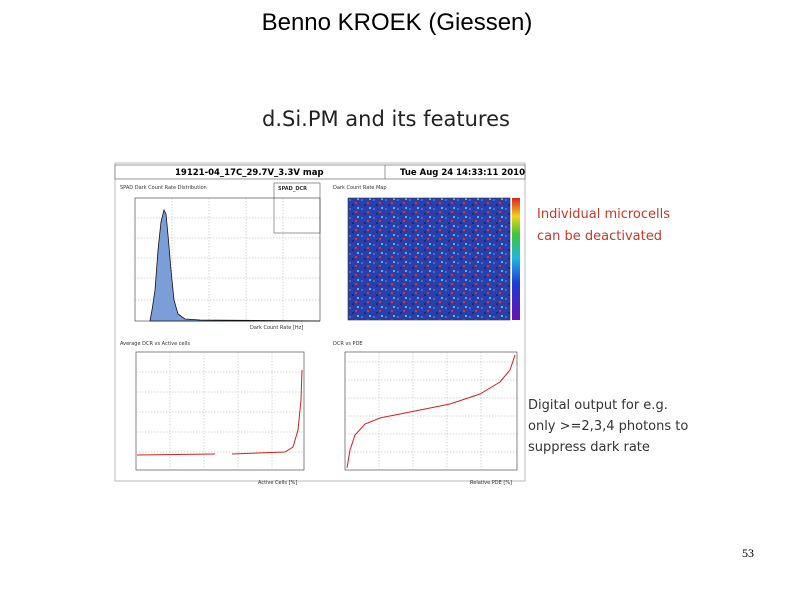 The height and width of the screenshot is (595, 794). I want to click on grid, so click(220, 411).